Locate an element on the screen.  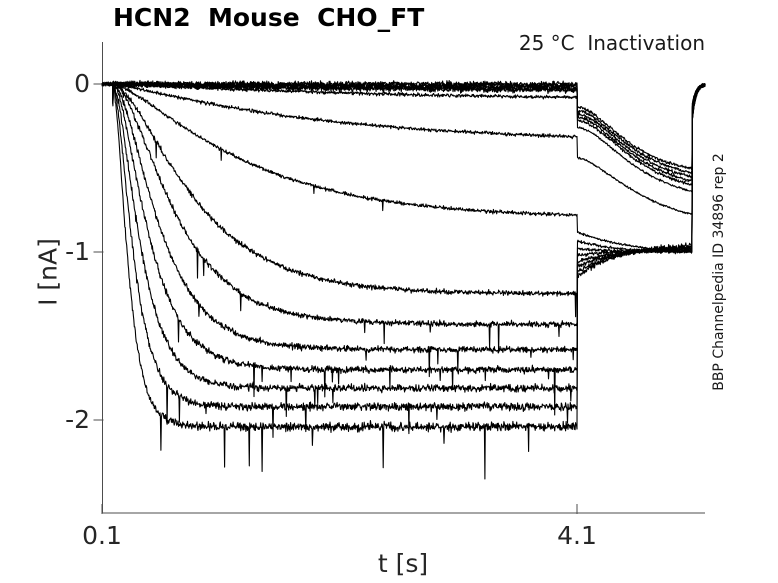
x-axis-label: t [s] is located at coordinates (403, 563).